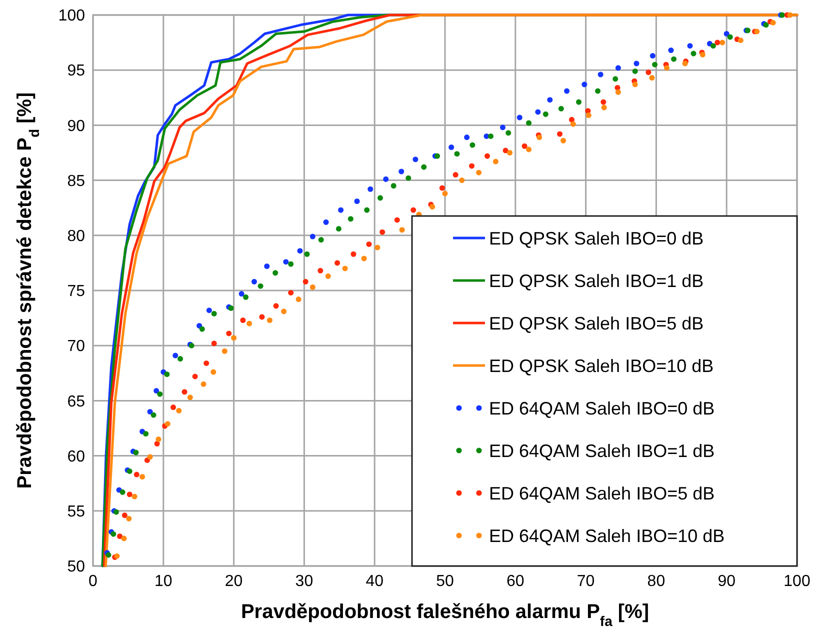 This screenshot has height=634, width=815. I want to click on legend-label: ED QPSK Saleh IBO=1 dB, so click(596, 280).